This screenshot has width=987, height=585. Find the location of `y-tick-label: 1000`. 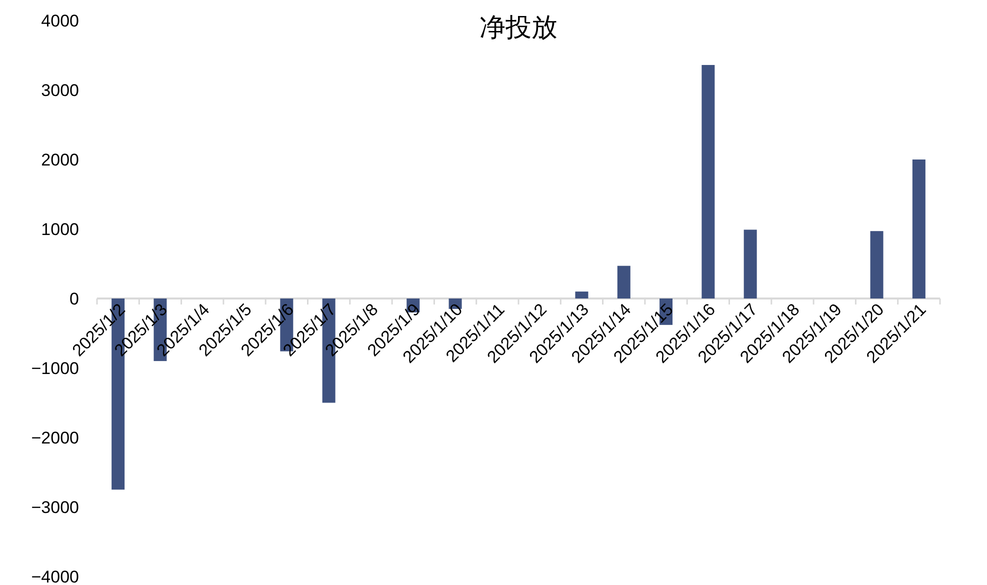

y-tick-label: 1000 is located at coordinates (60, 229).